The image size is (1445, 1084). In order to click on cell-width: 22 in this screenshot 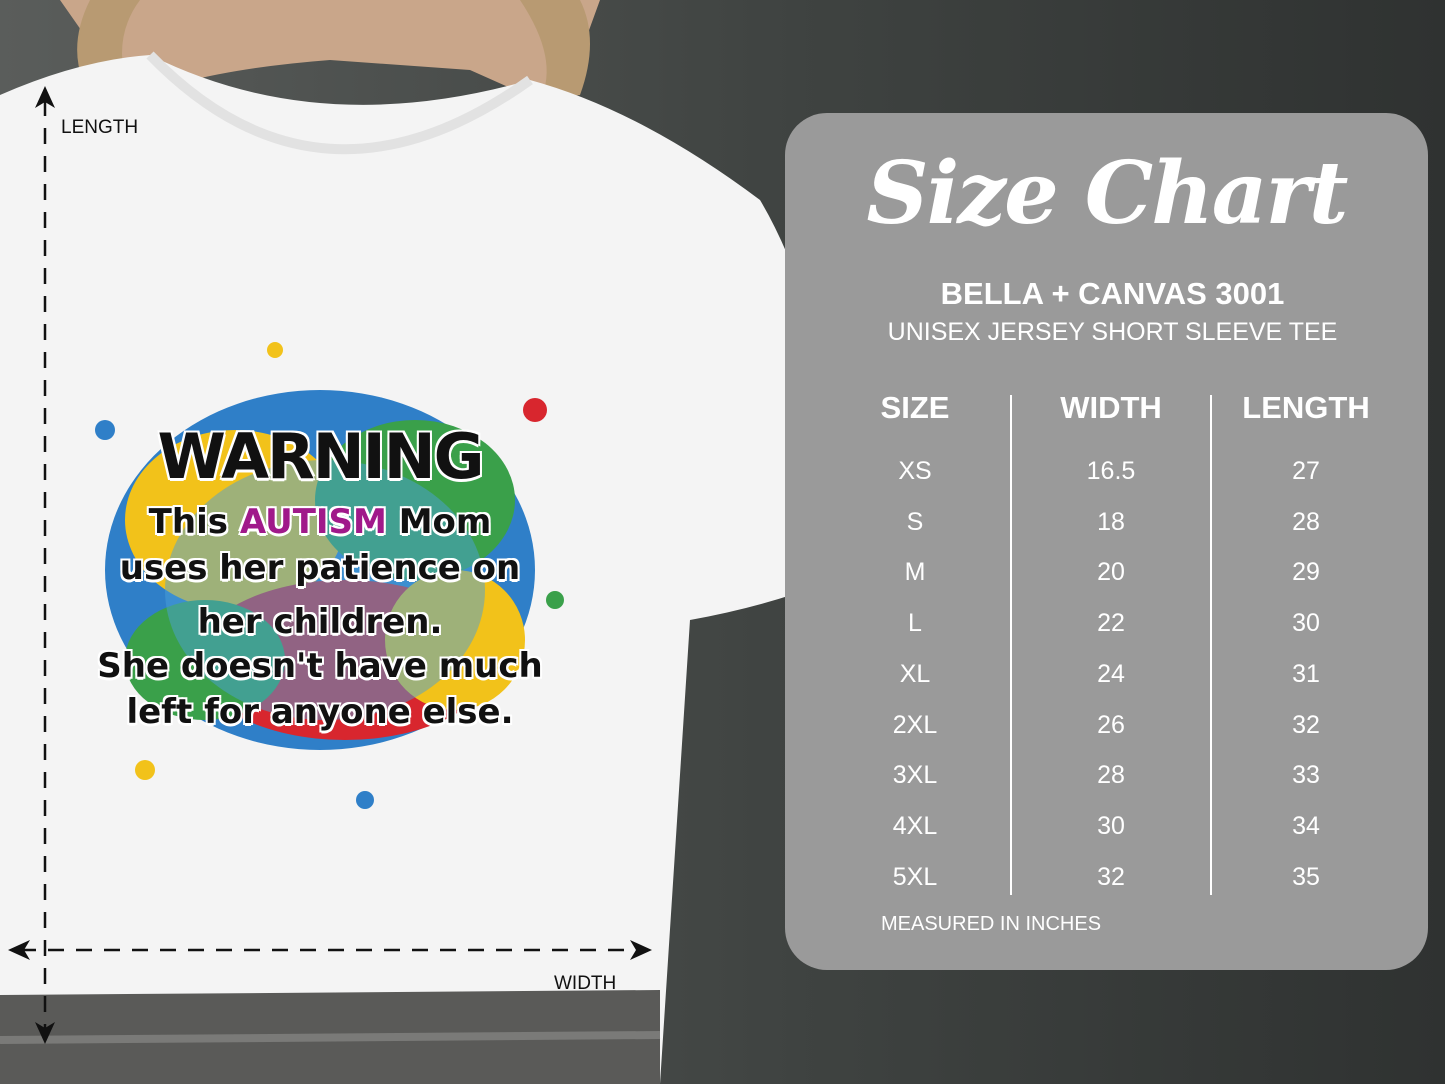, I will do `click(1111, 623)`.